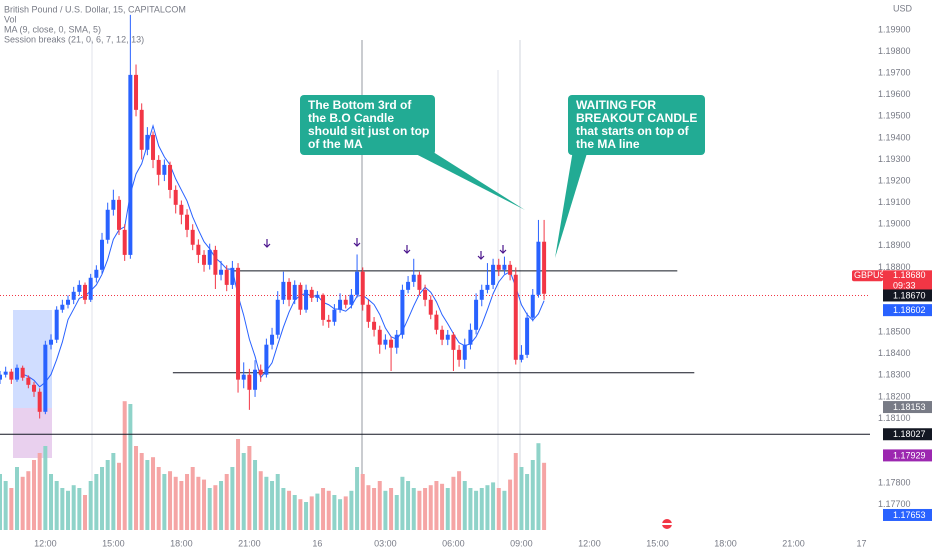 Image resolution: width=932 pixels, height=550 pixels. I want to click on y-tick-label: 1.19700, so click(894, 73).